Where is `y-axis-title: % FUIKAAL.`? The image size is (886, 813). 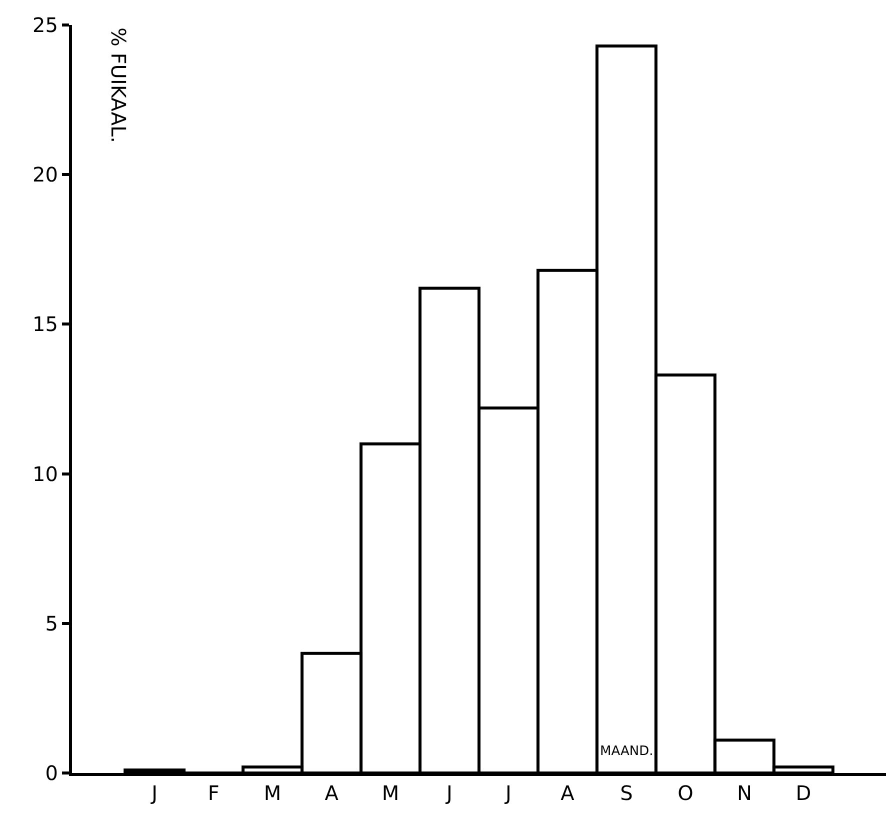 y-axis-title: % FUIKAAL. is located at coordinates (118, 85).